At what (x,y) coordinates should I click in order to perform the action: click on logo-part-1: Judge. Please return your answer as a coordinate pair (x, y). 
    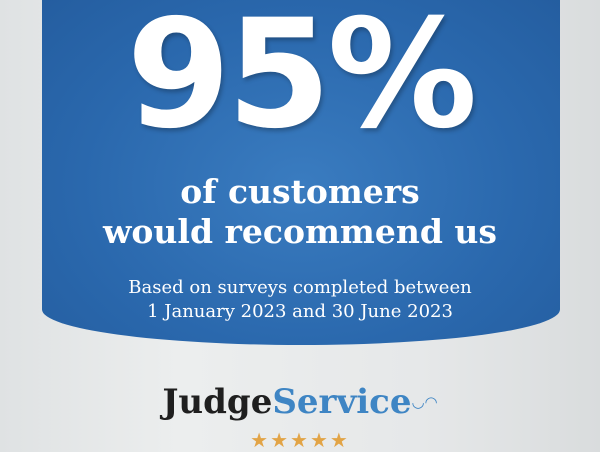
    Looking at the image, I should click on (217, 402).